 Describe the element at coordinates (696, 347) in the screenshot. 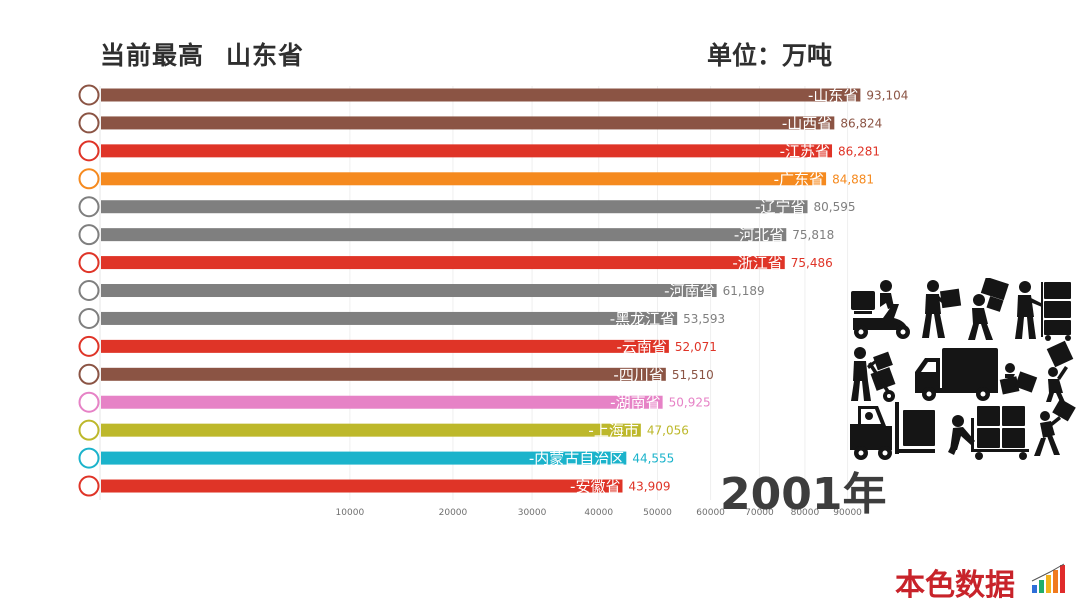

I see `value-label: 52,071` at that location.